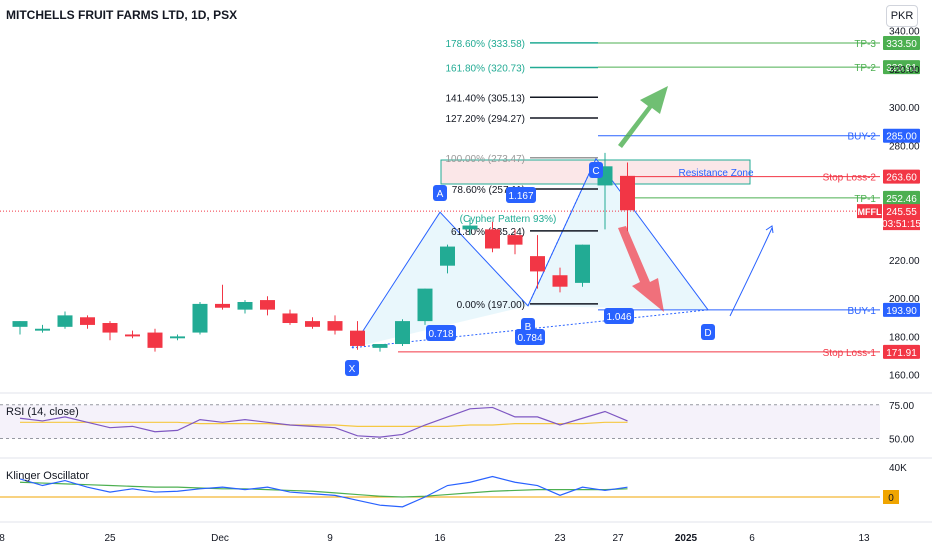 Image resolution: width=932 pixels, height=550 pixels. What do you see at coordinates (769, 229) in the screenshot?
I see `projection-arrow-head` at bounding box center [769, 229].